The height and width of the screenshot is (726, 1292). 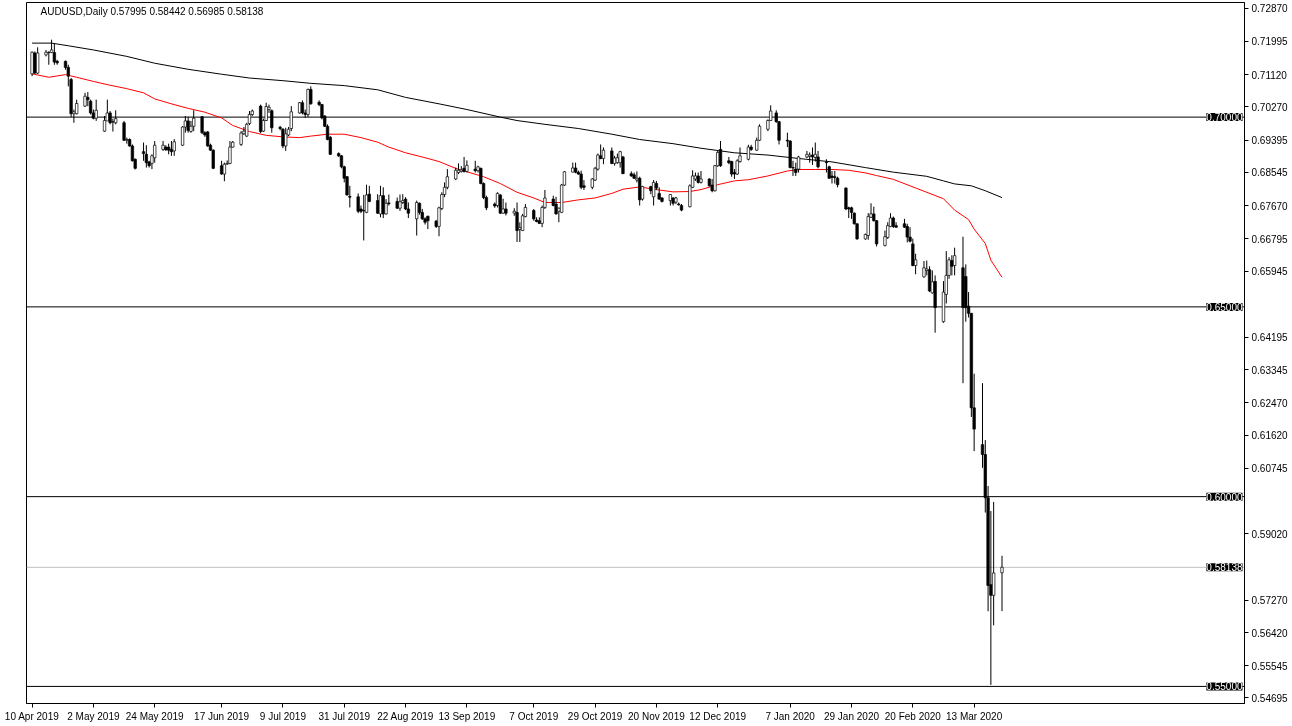 What do you see at coordinates (851, 716) in the screenshot?
I see `x-tick-label: 29 Jan 2020` at bounding box center [851, 716].